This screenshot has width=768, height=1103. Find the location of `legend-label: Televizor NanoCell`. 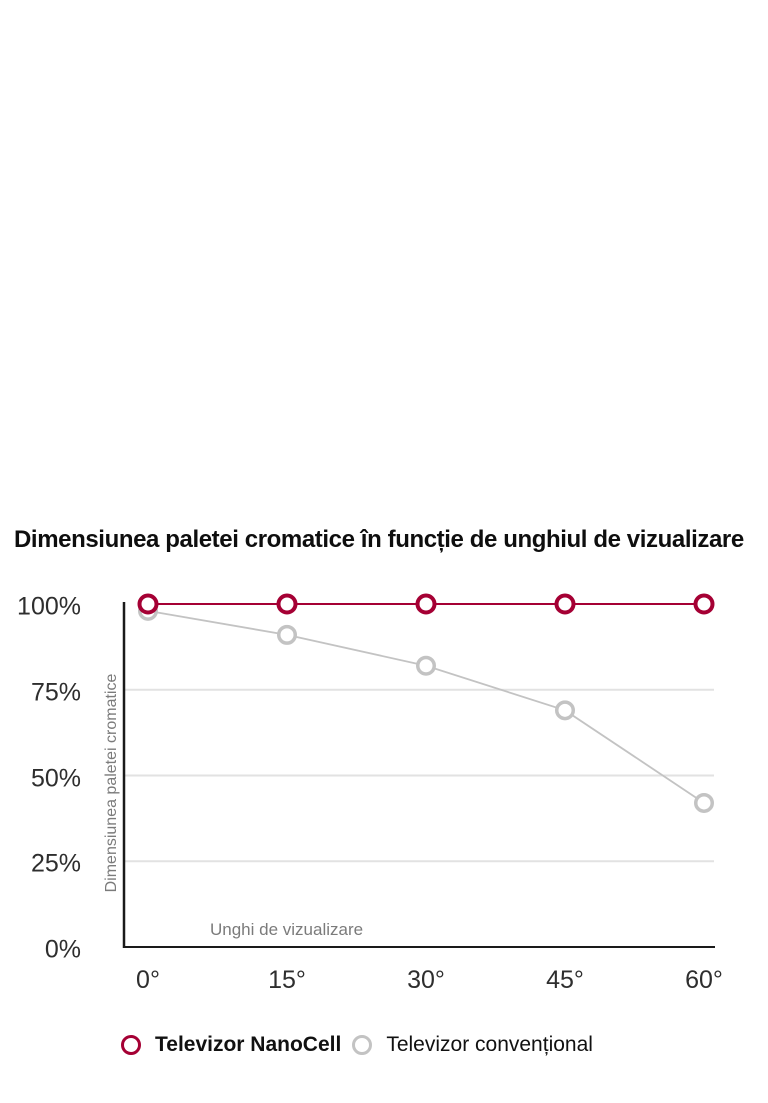

legend-label: Televizor NanoCell is located at coordinates (248, 1044).